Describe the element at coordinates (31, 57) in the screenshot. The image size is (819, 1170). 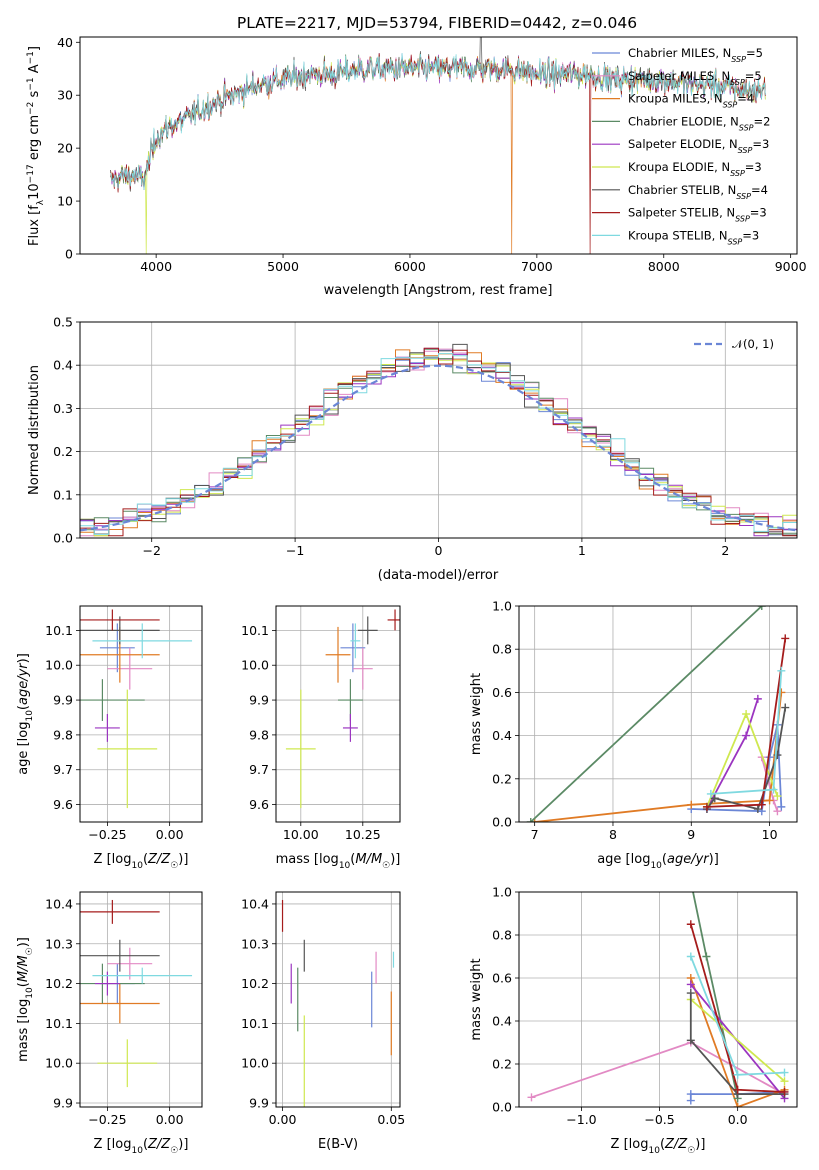
I see `label-part: −1` at that location.